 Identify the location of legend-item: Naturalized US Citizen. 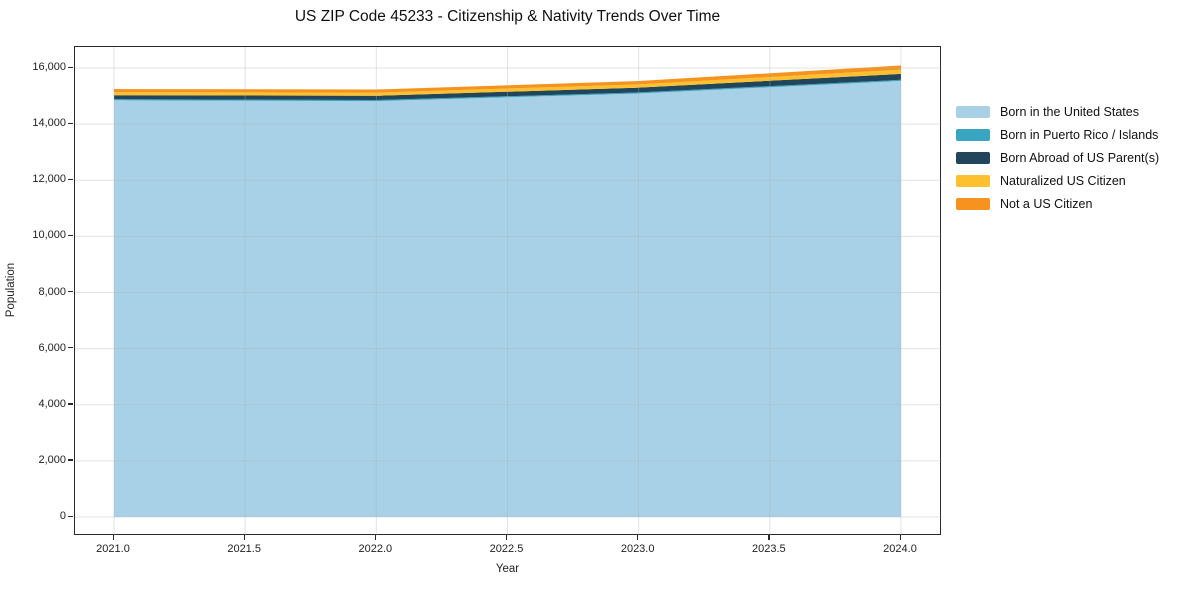
(1057, 180).